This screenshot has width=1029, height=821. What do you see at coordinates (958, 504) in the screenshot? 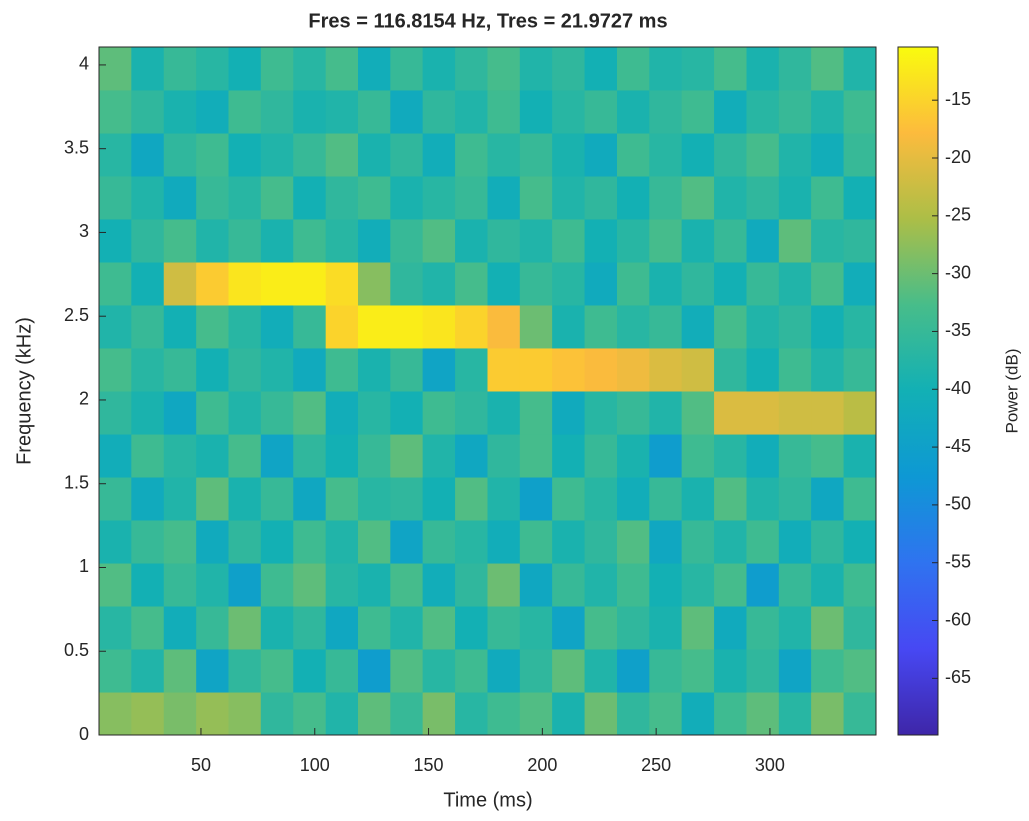
I see `colorbar-tick-label: -50` at bounding box center [958, 504].